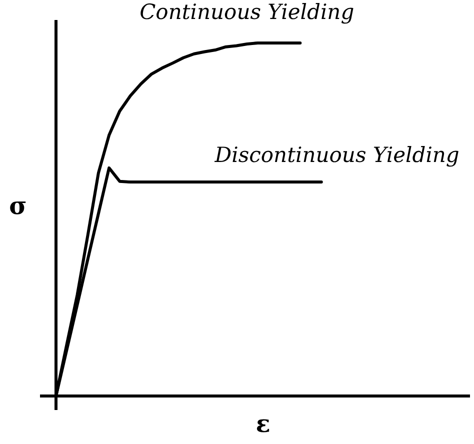  What do you see at coordinates (263, 423) in the screenshot?
I see `x-axis-title: ε` at bounding box center [263, 423].